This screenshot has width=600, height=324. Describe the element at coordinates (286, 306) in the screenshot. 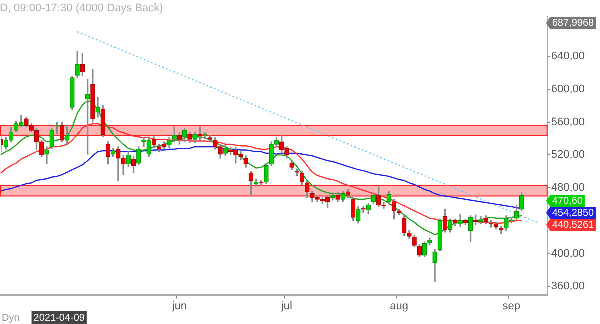

I see `x-tick-label: jul` at that location.